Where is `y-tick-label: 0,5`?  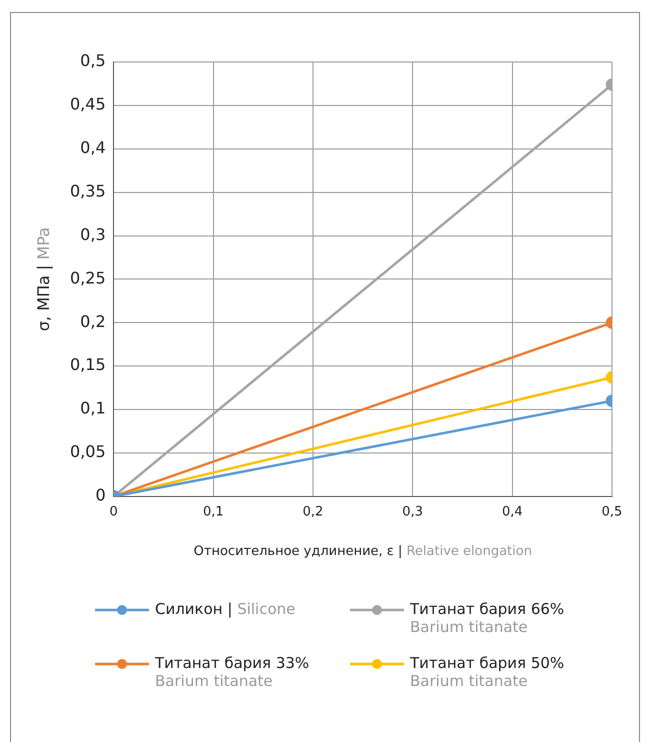 y-tick-label: 0,5 is located at coordinates (93, 60).